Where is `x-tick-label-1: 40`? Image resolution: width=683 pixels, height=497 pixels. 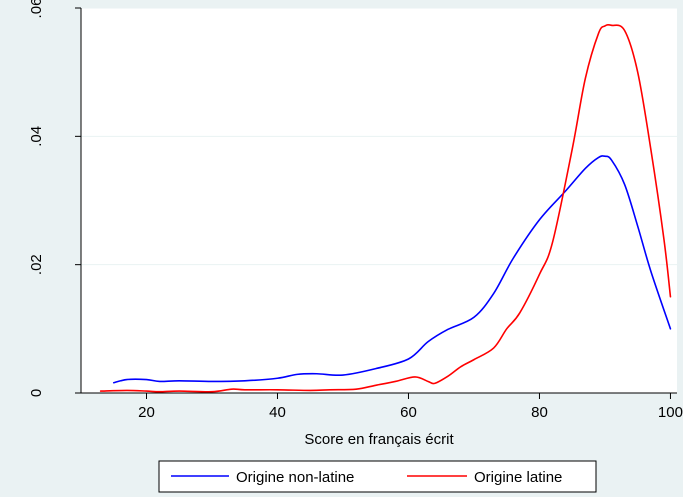
x-tick-label-1: 40 is located at coordinates (277, 412).